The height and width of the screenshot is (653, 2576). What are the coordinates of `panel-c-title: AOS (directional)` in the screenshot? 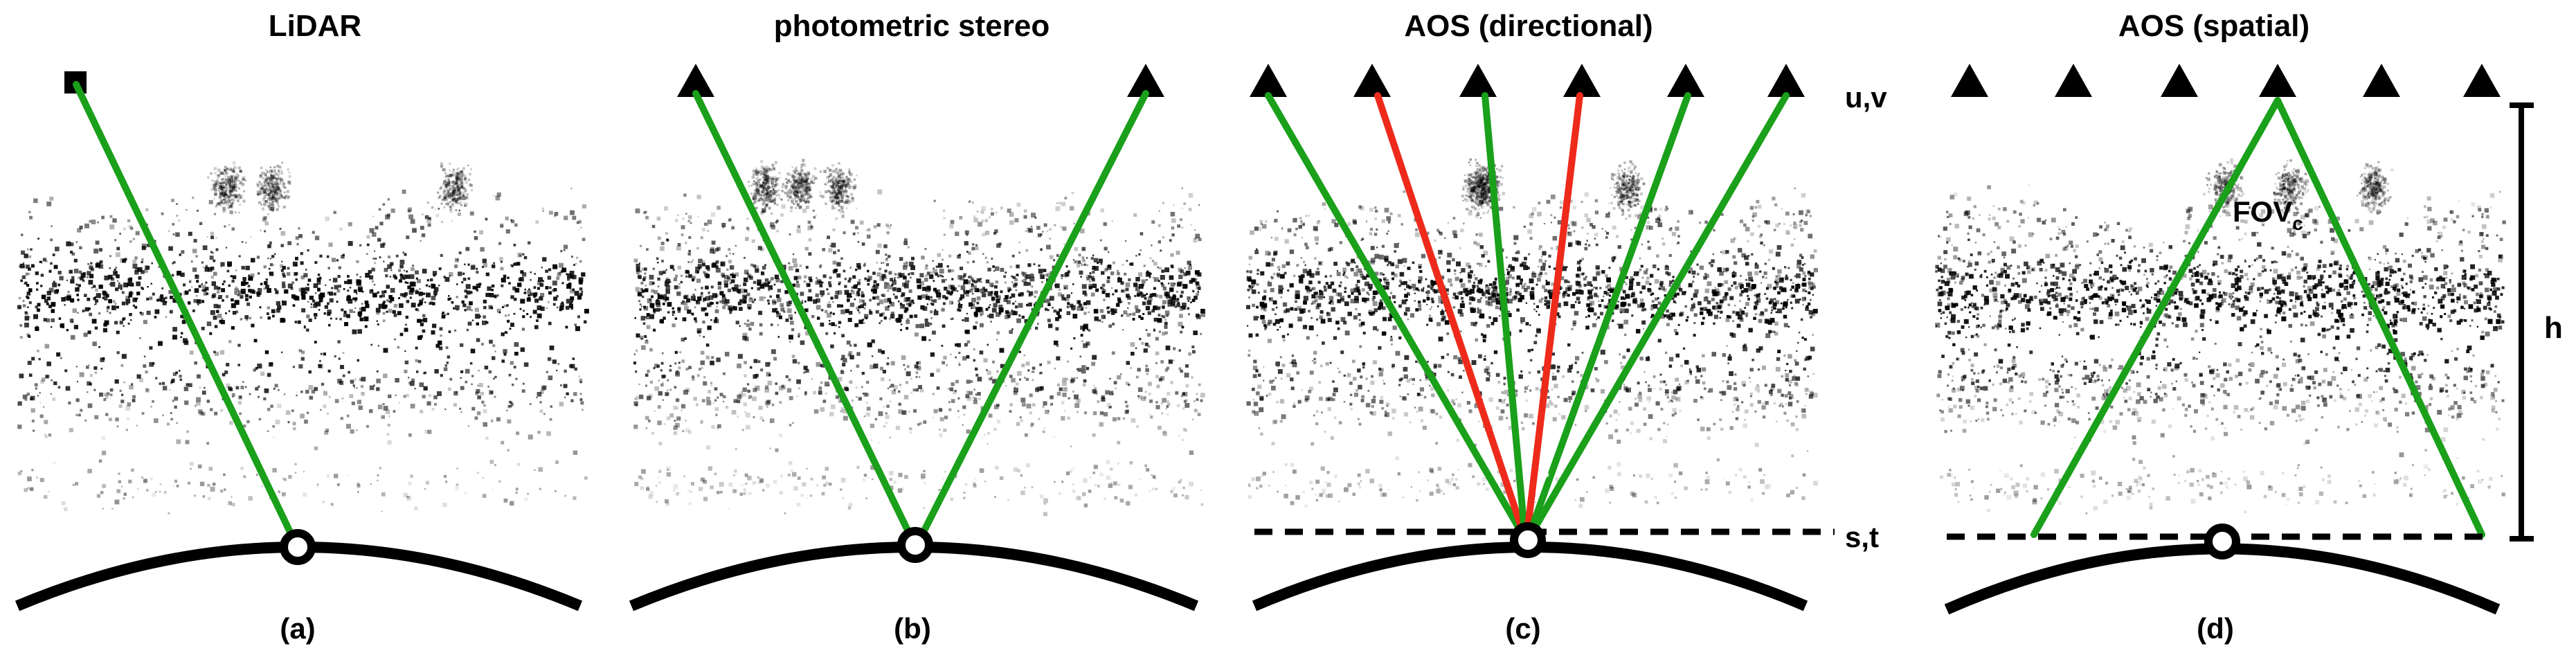 It's located at (1528, 26).